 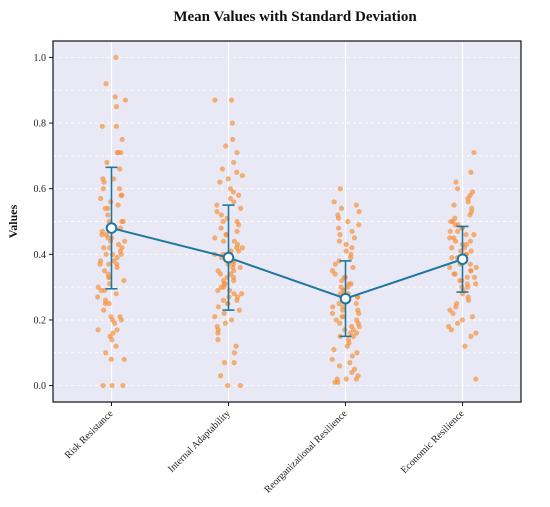 I want to click on mean-marker, so click(x=345, y=298).